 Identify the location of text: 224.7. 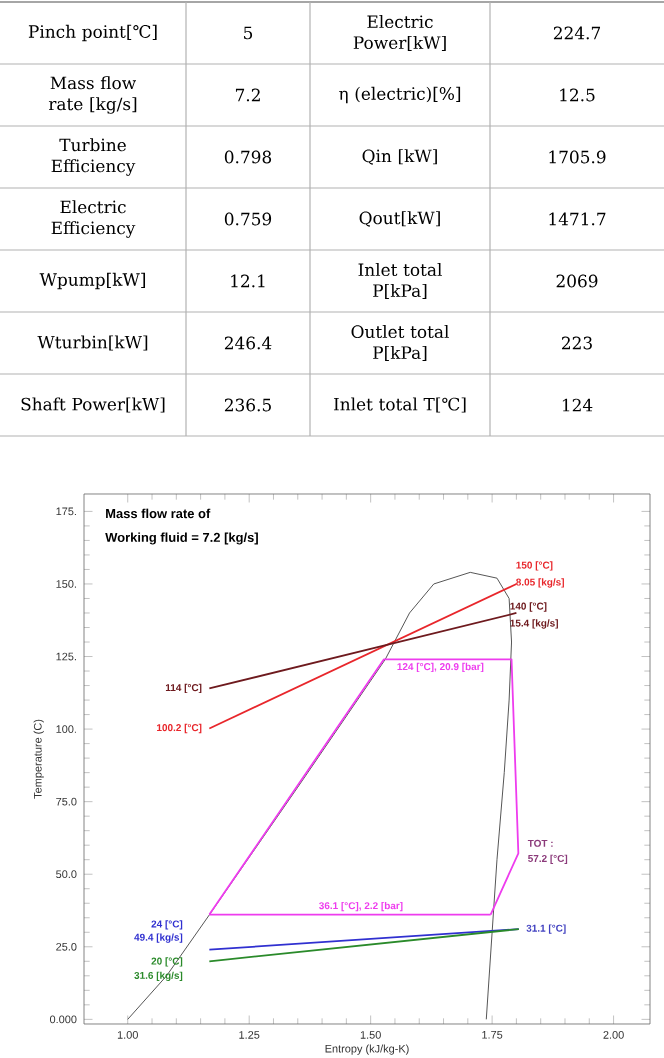
(577, 33).